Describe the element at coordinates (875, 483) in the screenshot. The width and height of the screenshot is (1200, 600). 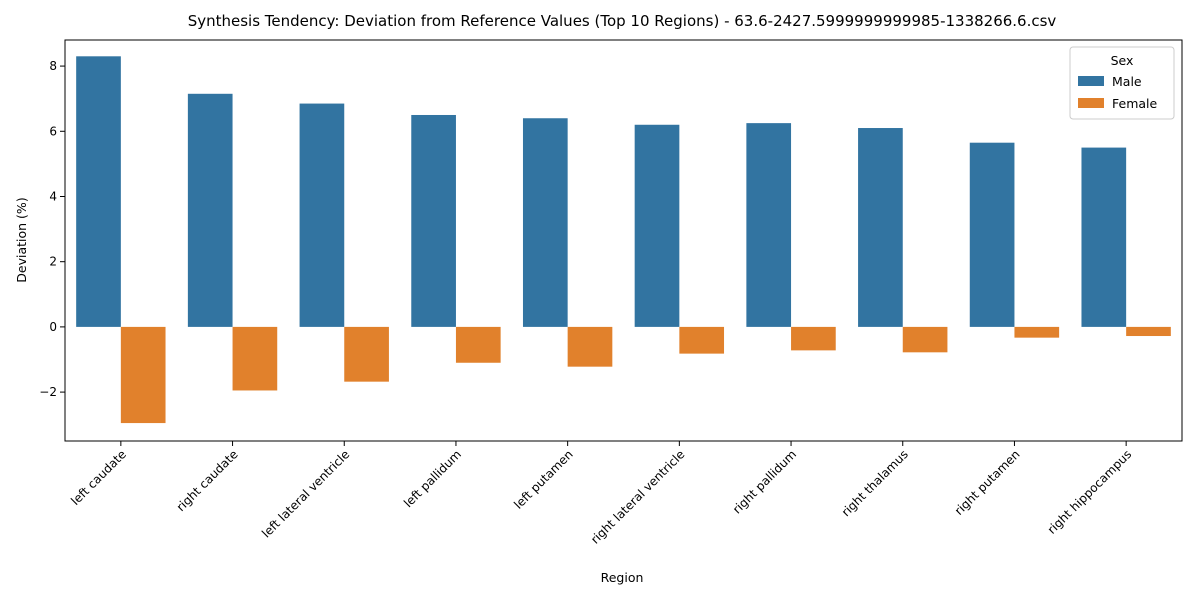
I see `x-tick-label: right thalamus` at that location.